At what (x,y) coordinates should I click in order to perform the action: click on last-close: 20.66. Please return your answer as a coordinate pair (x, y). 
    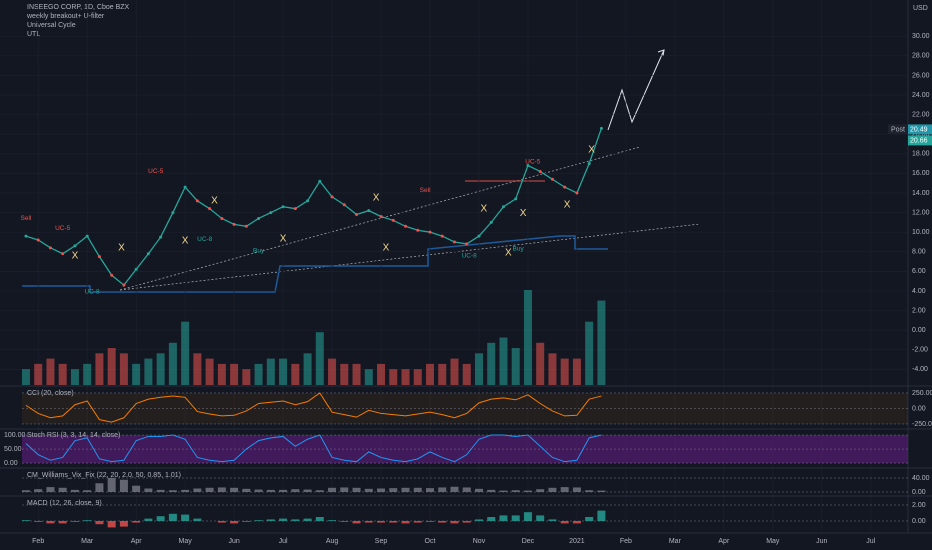
    Looking at the image, I should click on (919, 140).